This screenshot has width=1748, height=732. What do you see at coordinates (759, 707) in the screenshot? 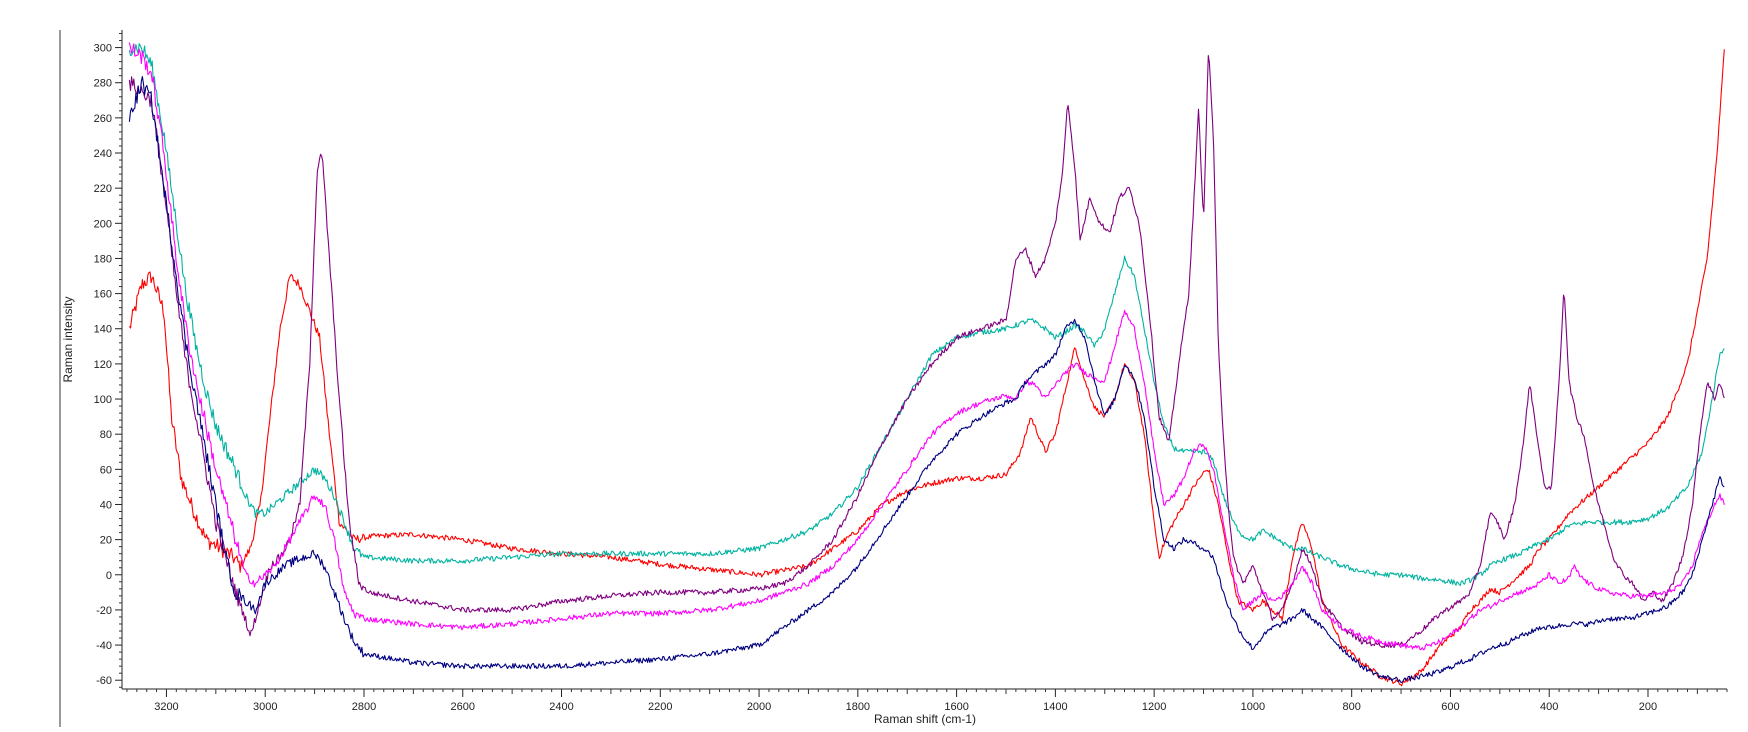
I see `x-tick-label: 2000` at bounding box center [759, 707].